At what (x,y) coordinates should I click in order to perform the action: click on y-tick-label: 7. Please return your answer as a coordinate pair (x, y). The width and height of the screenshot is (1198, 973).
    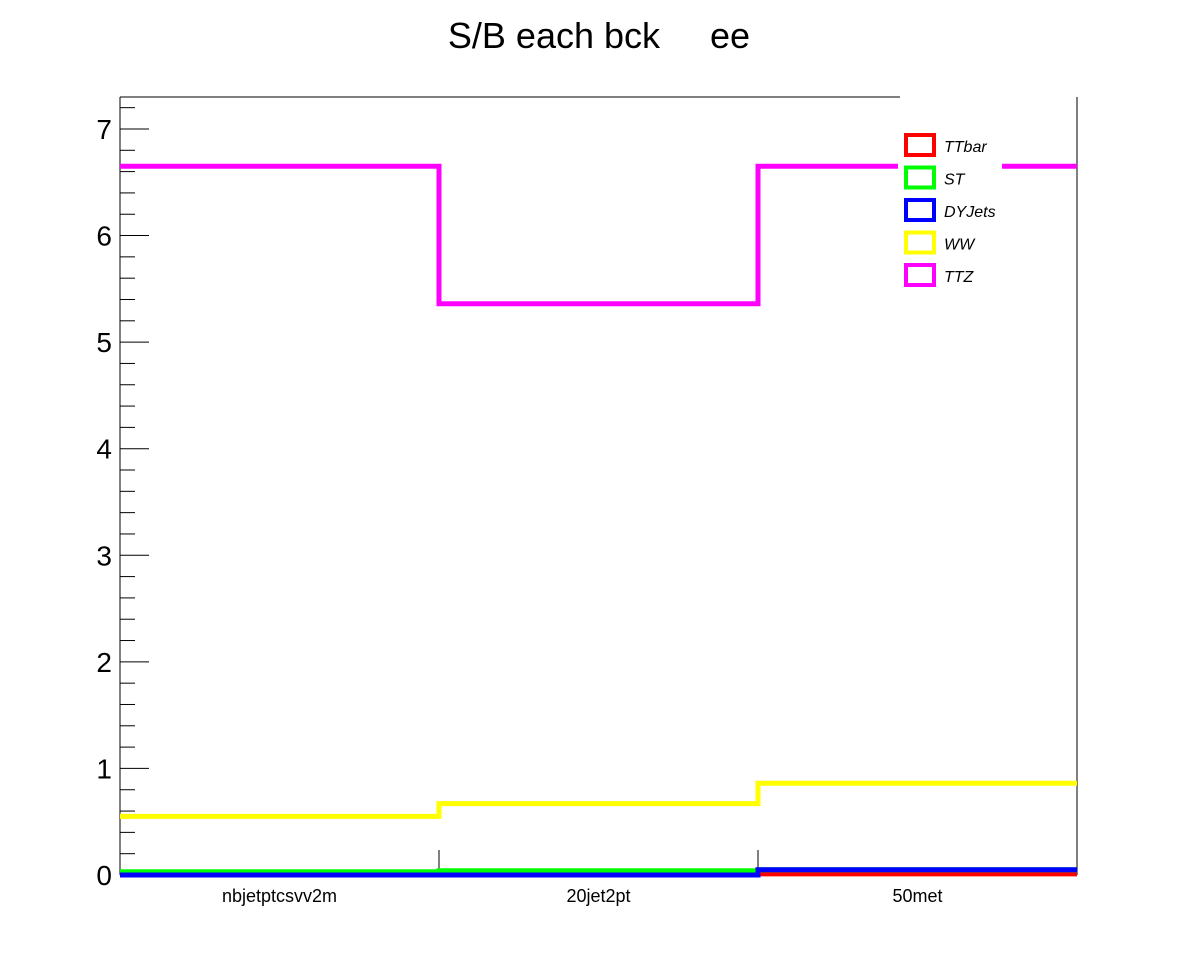
    Looking at the image, I should click on (104, 129).